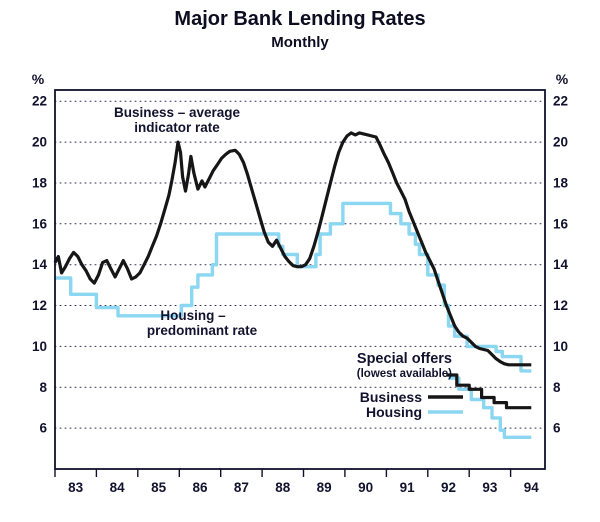  I want to click on y-tick-label-right: 14, so click(561, 264).